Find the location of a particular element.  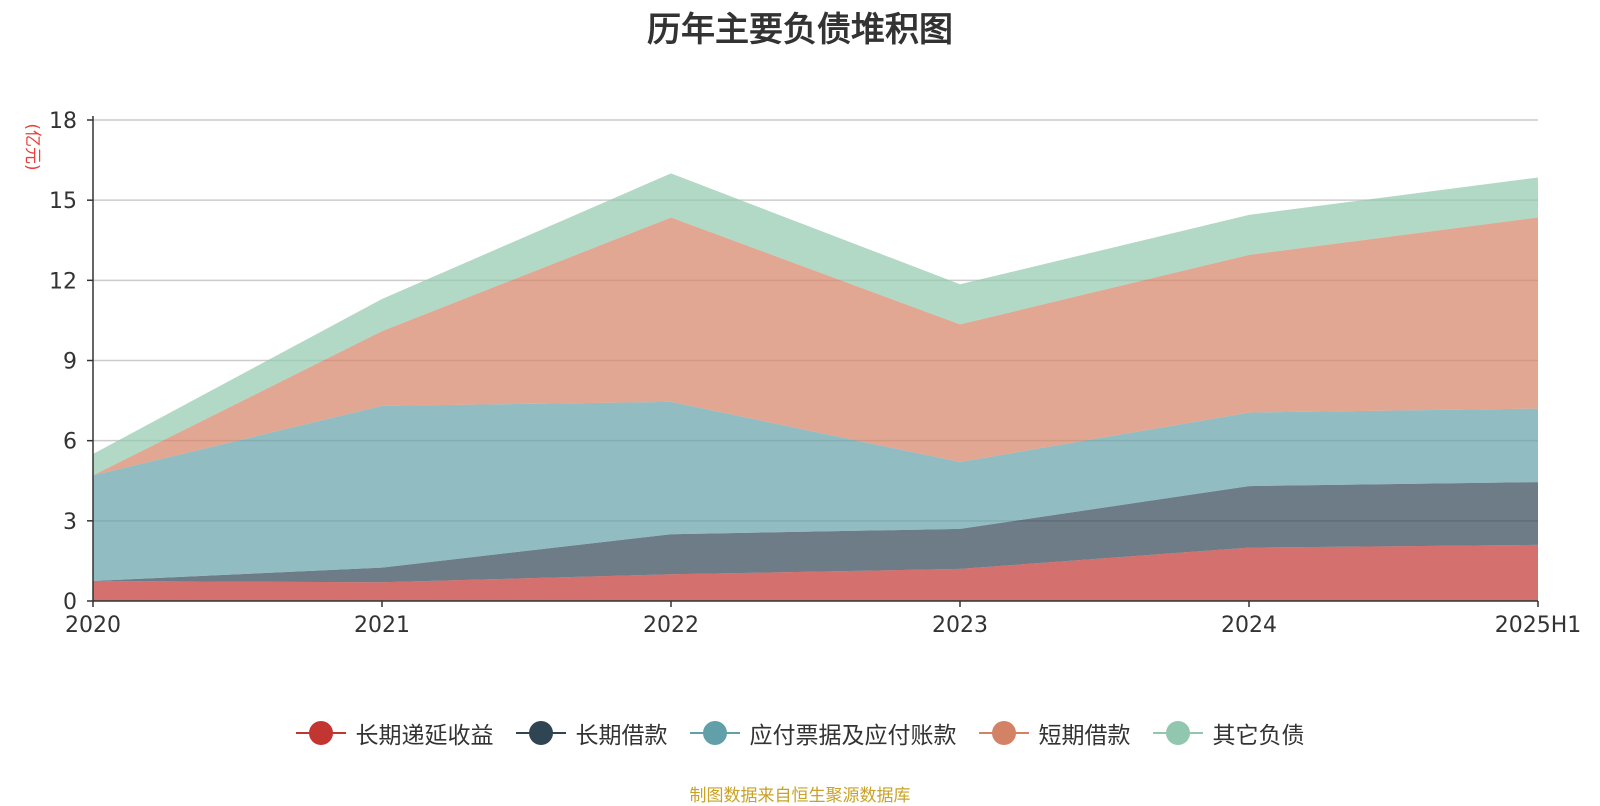

y-tick-label: 0 is located at coordinates (70, 602).